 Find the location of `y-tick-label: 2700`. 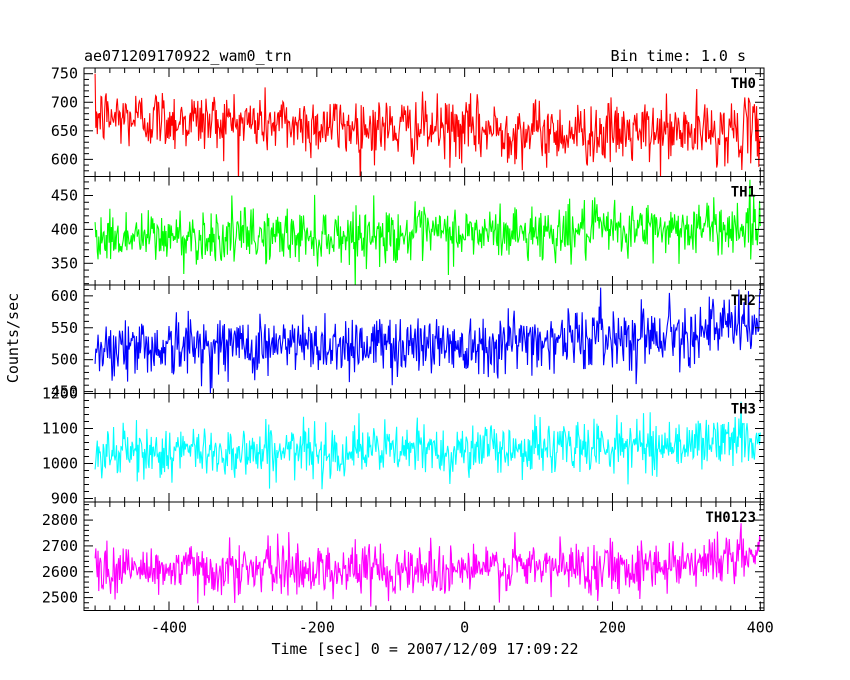

y-tick-label: 2700 is located at coordinates (60, 546).